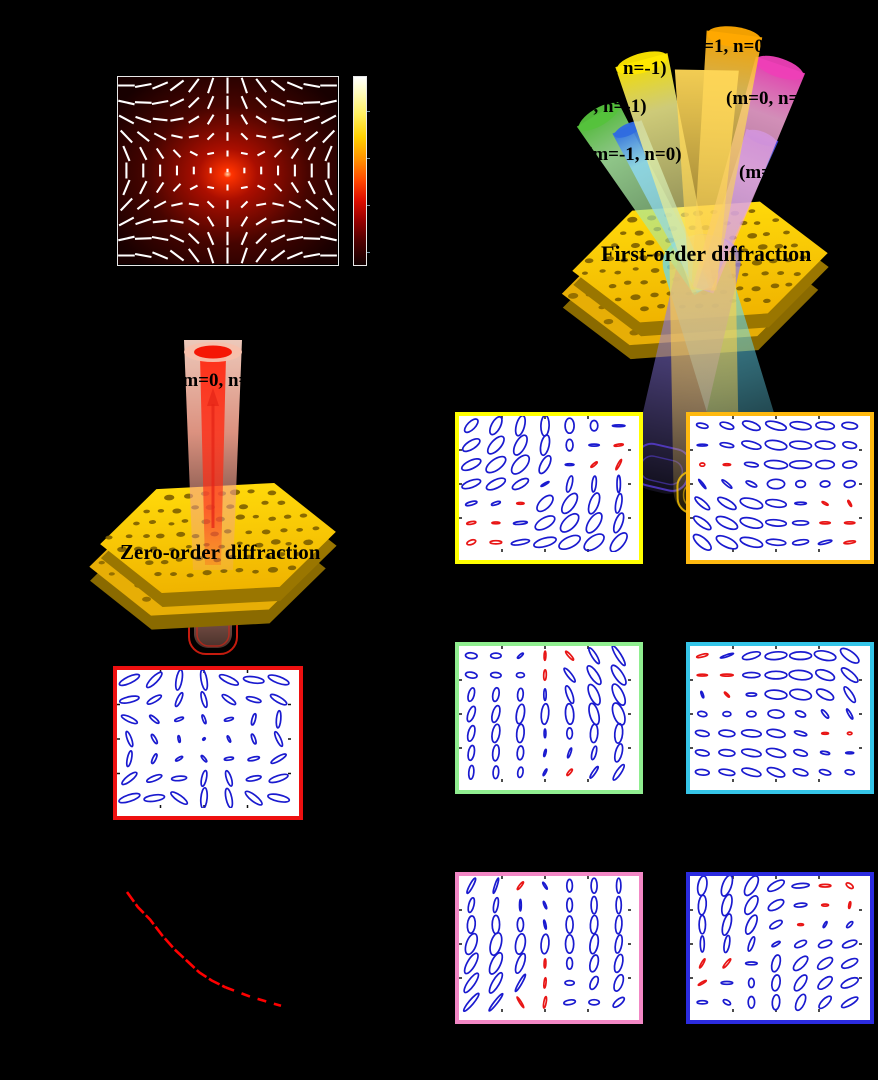 This screenshot has width=878, height=1080. I want to click on beam-label-m0-n-1: (m=0, n=-1), so click(599, 106).